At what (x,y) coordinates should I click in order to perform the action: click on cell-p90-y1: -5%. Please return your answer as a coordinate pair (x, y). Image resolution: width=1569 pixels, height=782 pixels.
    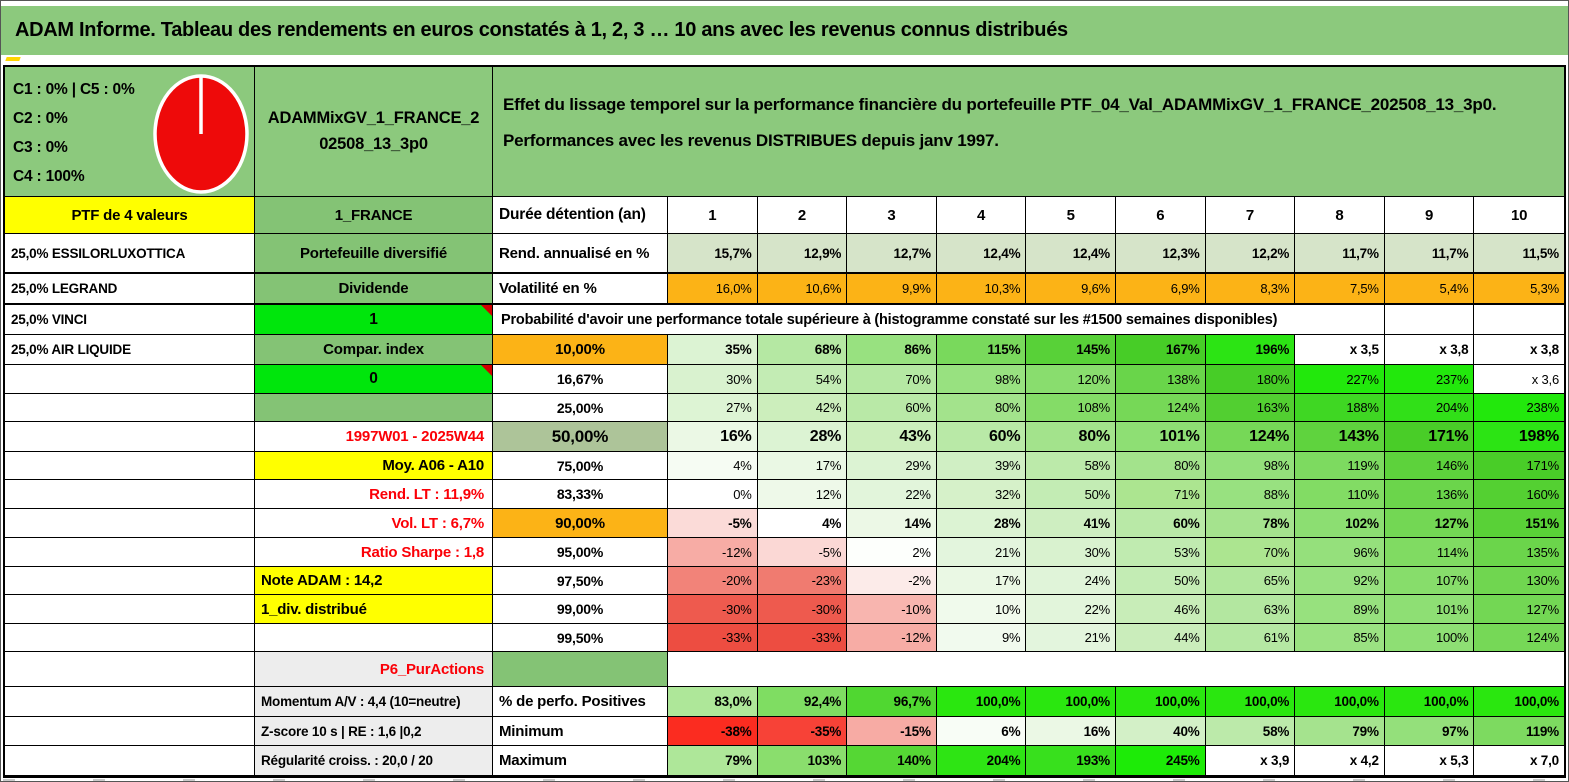
    Looking at the image, I should click on (713, 523).